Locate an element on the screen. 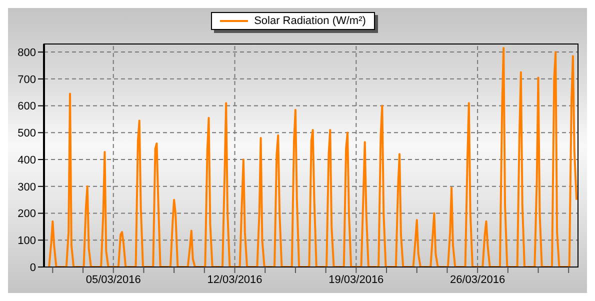 This screenshot has height=301, width=595. x-tick-label: 05/03/2016 is located at coordinates (113, 280).